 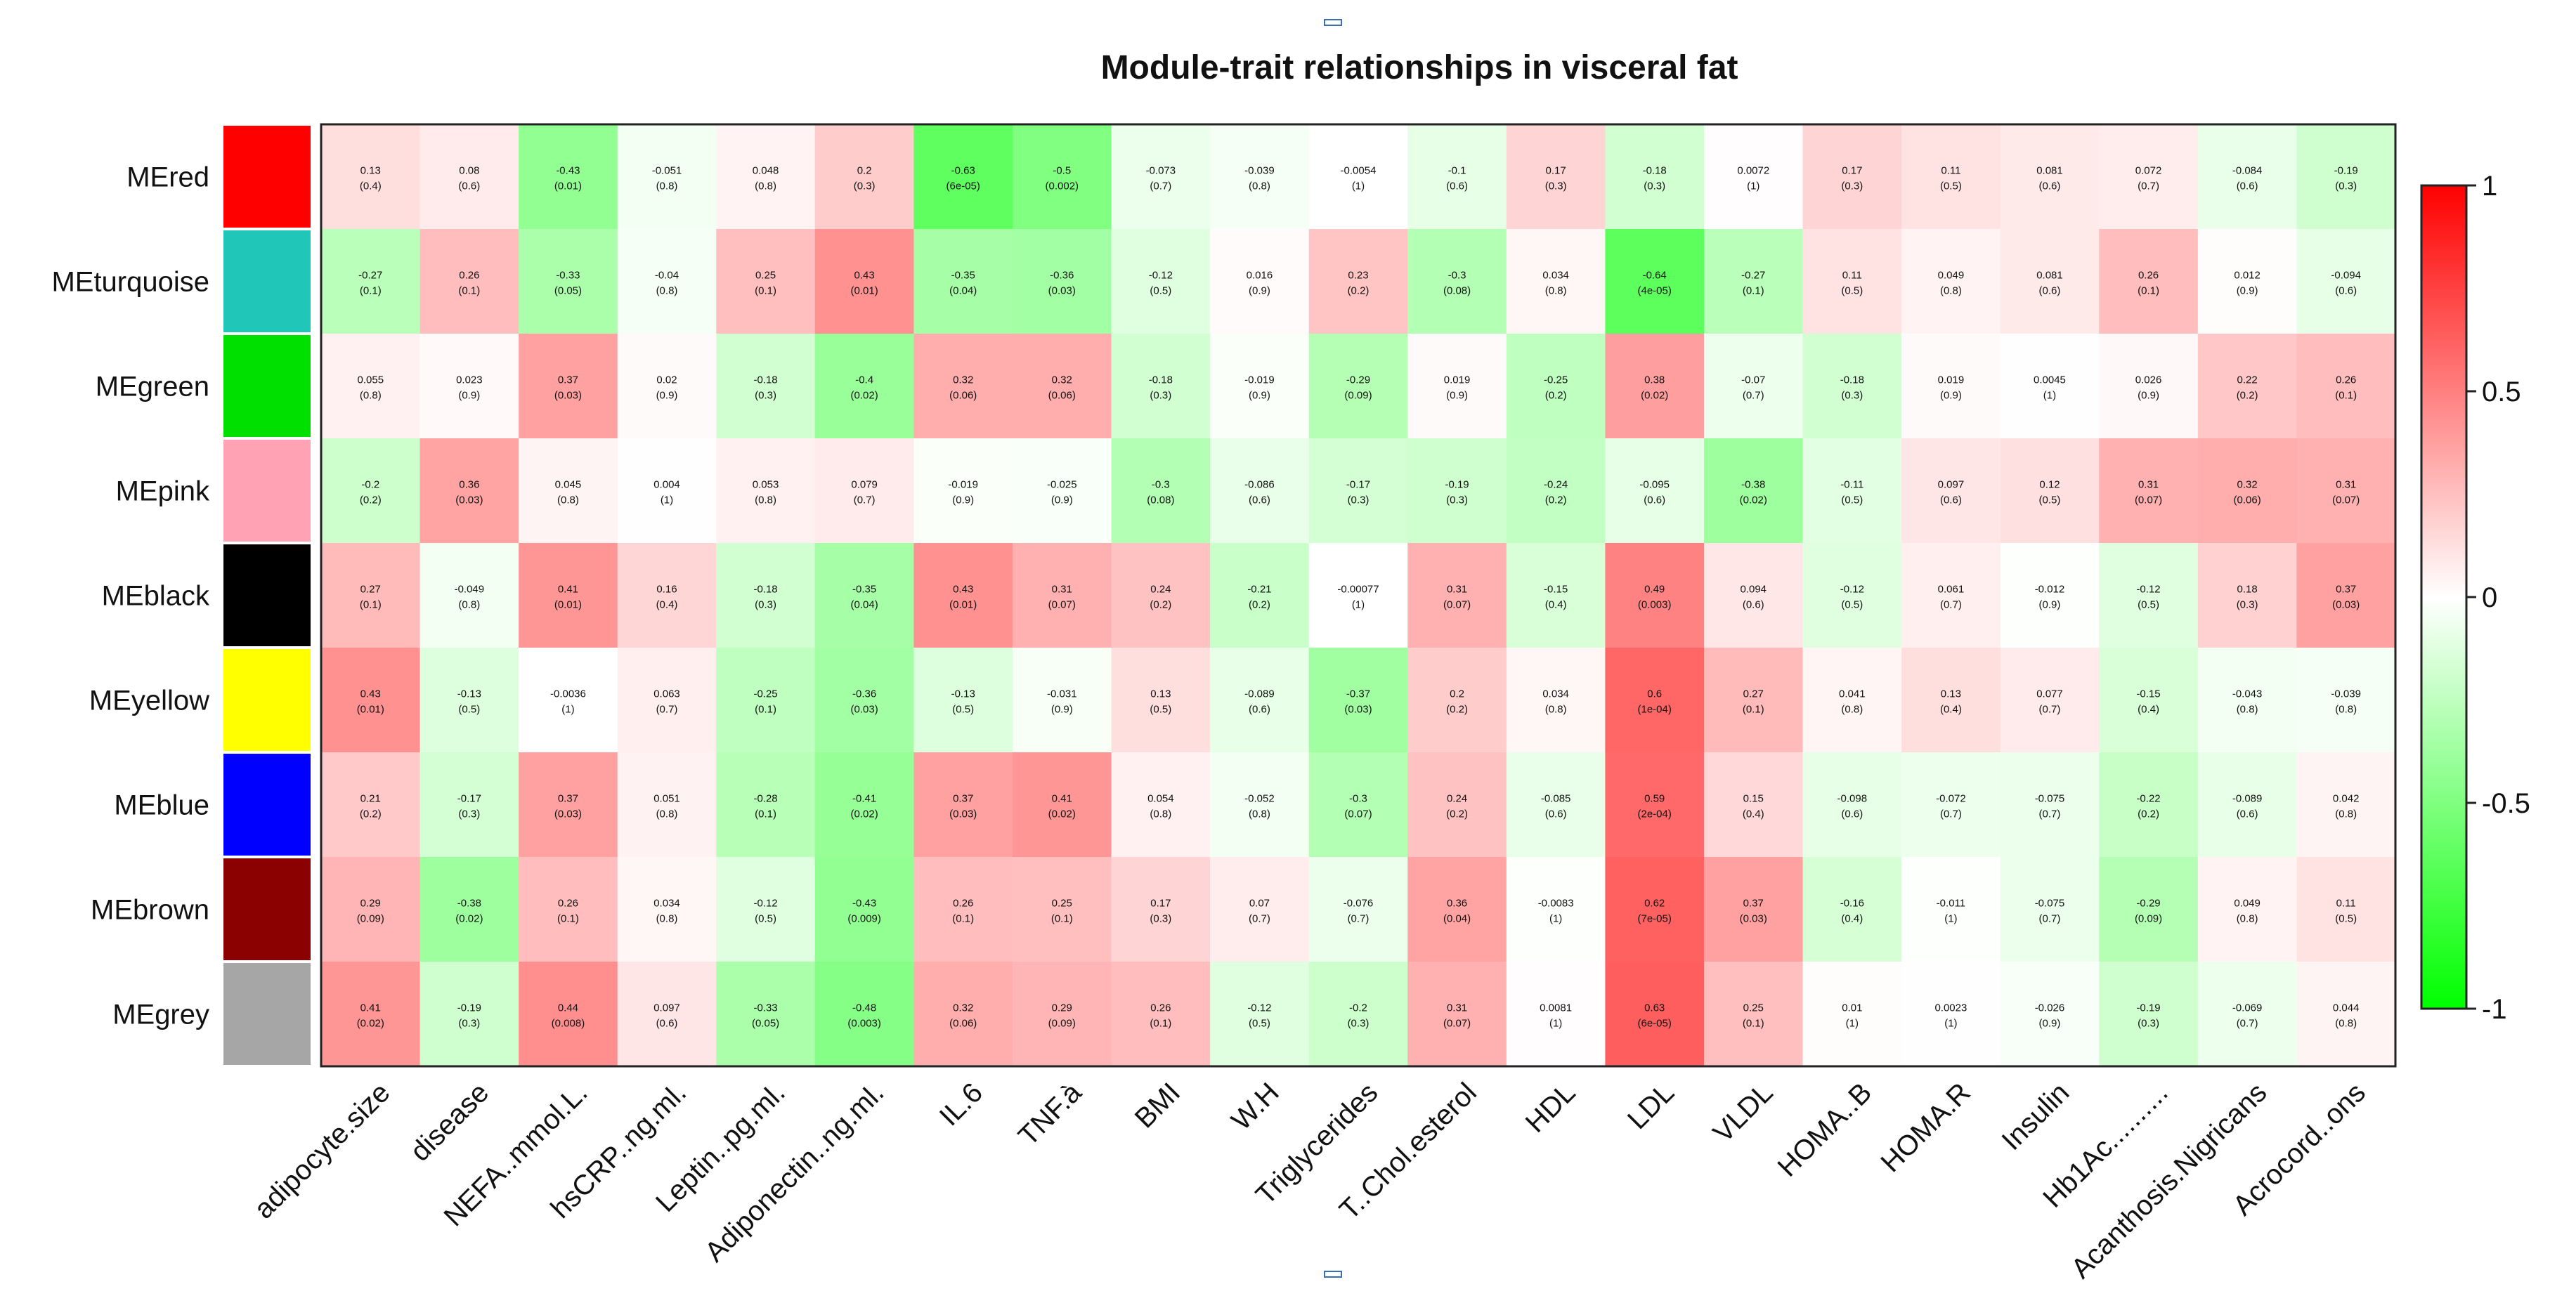 I want to click on column-label-13: LDL, so click(x=1651, y=1106).